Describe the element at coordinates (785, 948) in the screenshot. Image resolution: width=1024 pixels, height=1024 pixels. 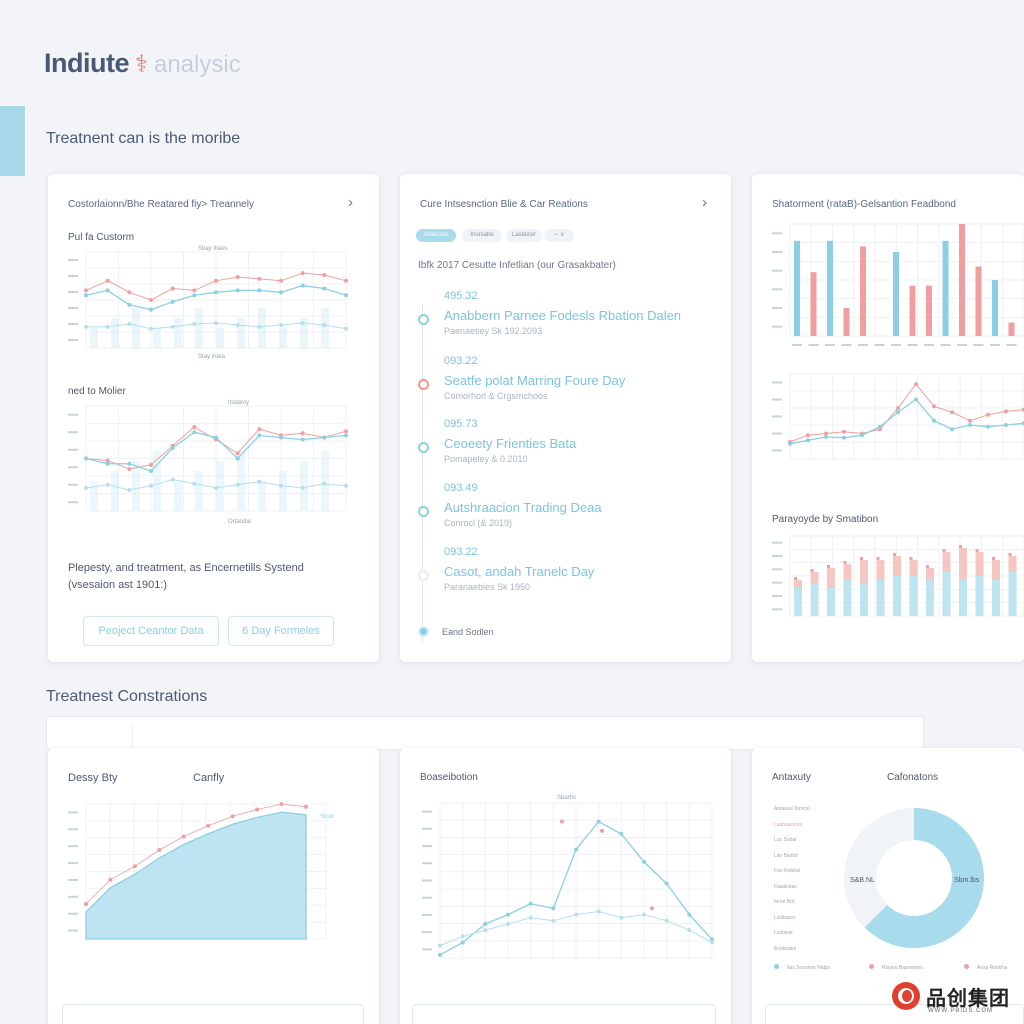
I see `category-list-item: Ecobsatoi` at that location.